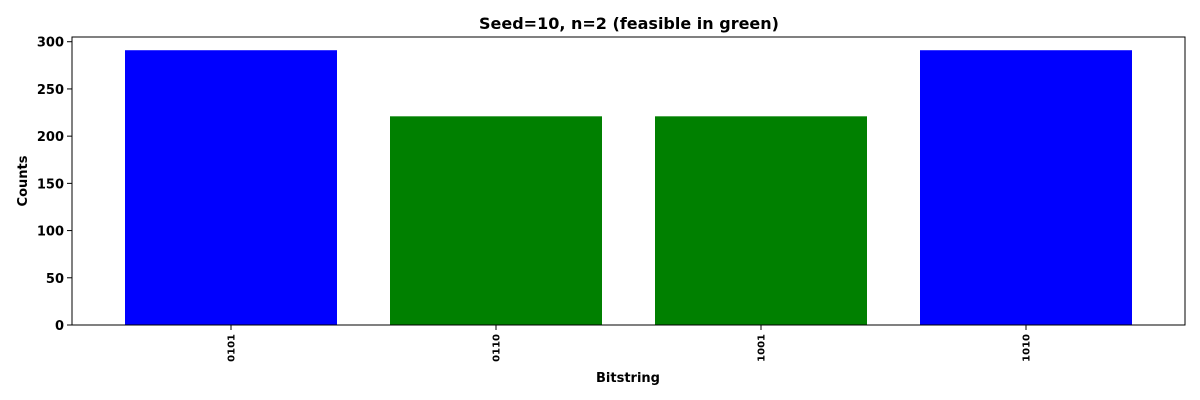 Image resolution: width=1200 pixels, height=400 pixels. What do you see at coordinates (630, 343) in the screenshot?
I see `x-axis: 0101 0110 1001 1010` at bounding box center [630, 343].